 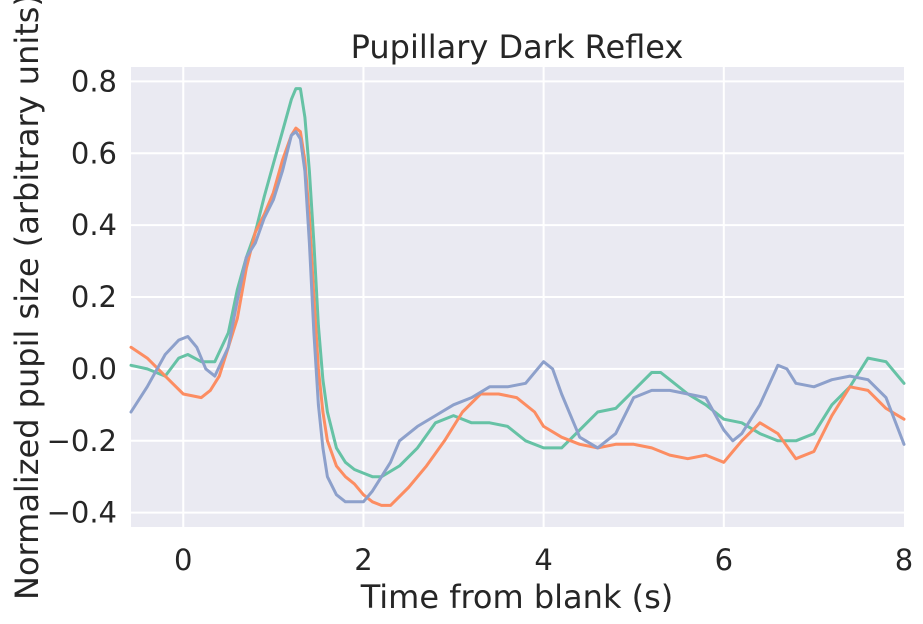 I want to click on y-tick-label: 0.6, so click(x=94, y=153).